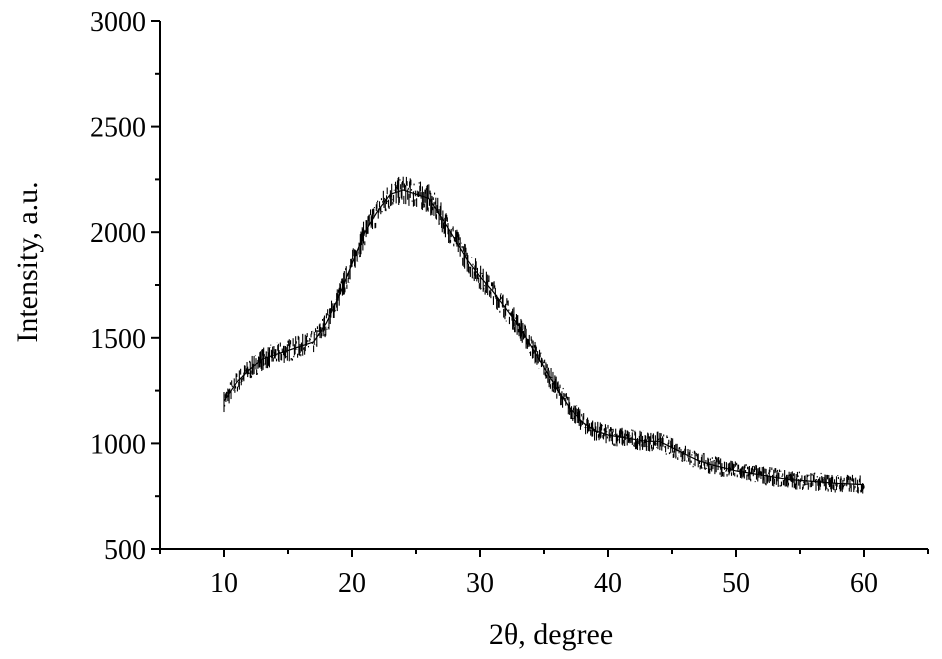 The width and height of the screenshot is (942, 659). What do you see at coordinates (608, 583) in the screenshot?
I see `x-tick-label: 40` at bounding box center [608, 583].